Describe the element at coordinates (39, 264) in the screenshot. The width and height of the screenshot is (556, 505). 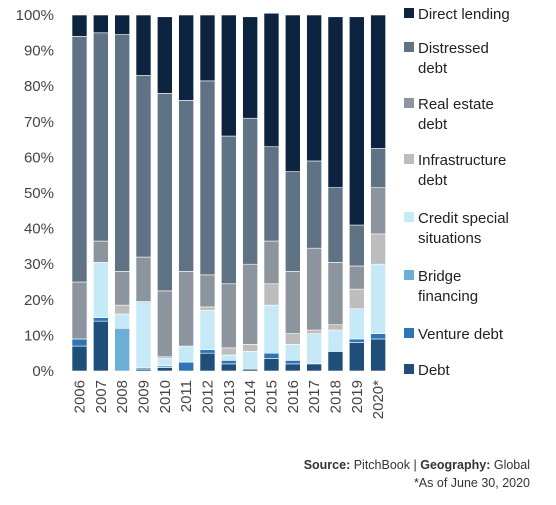
I see `y-tick-label: 30%` at that location.